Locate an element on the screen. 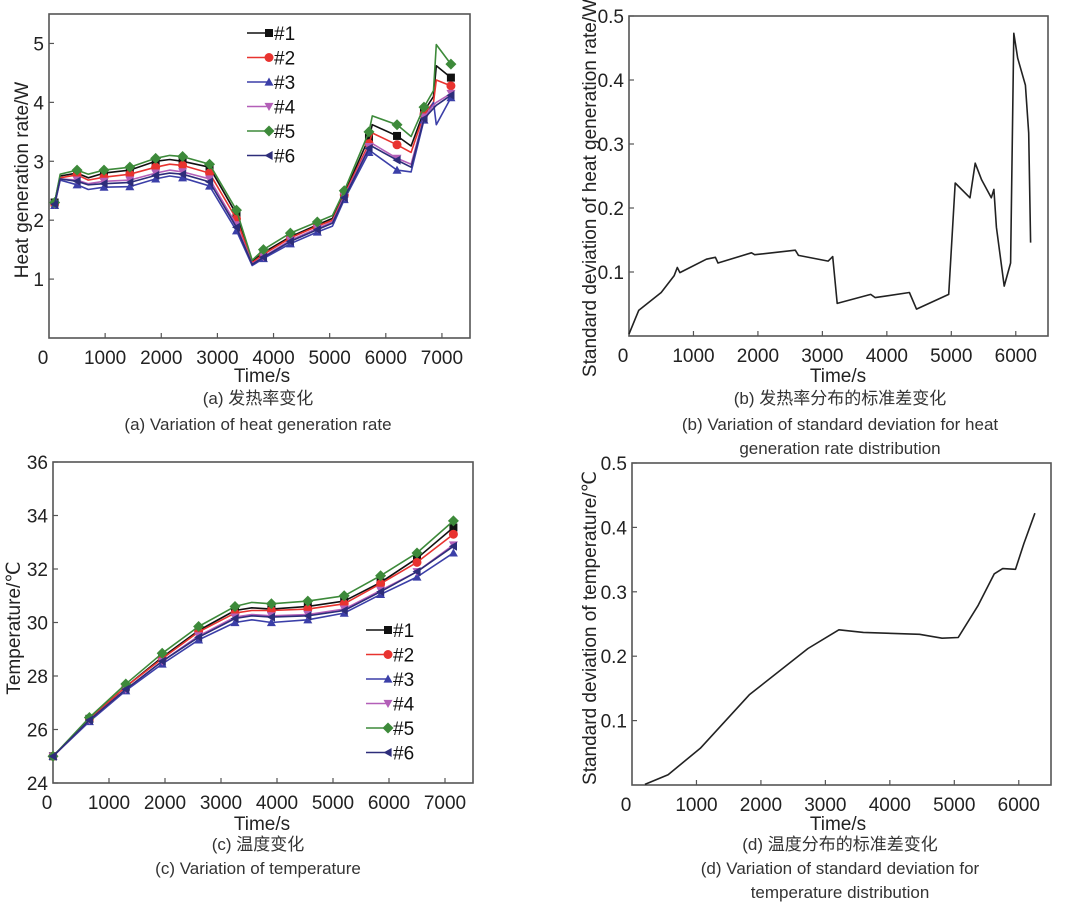  legend-item: #1 is located at coordinates (390, 631).